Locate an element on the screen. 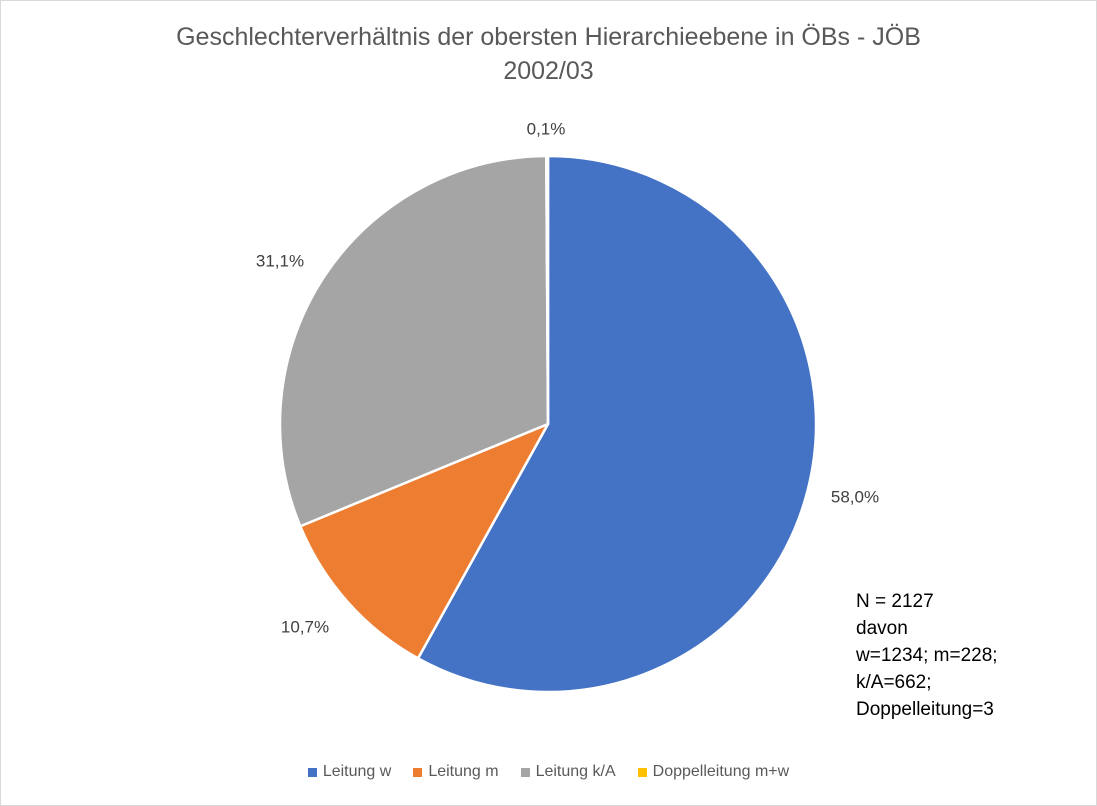 Image resolution: width=1097 pixels, height=806 pixels. legend-item-leitung-ka: Leitung k/A is located at coordinates (568, 772).